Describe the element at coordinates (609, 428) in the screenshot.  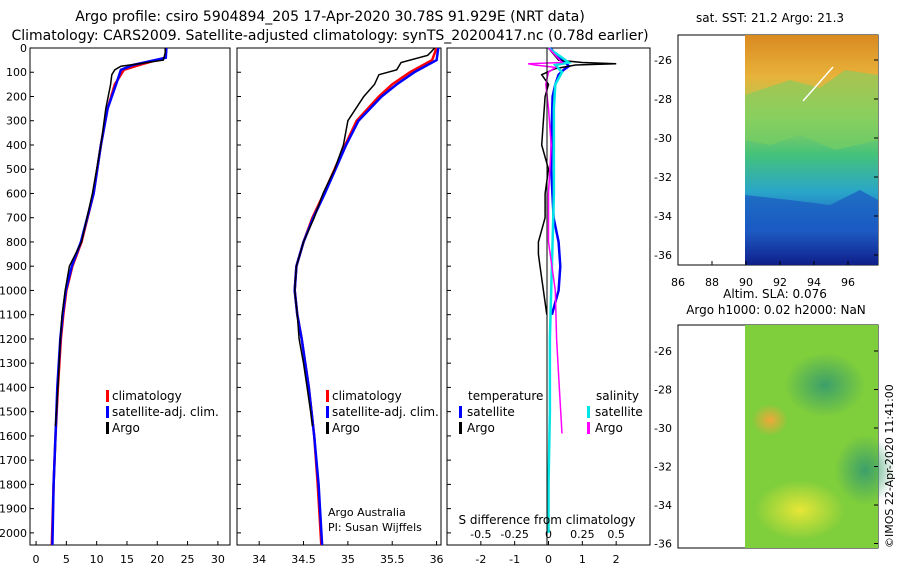
I see `legend-s-argo: Argo` at that location.